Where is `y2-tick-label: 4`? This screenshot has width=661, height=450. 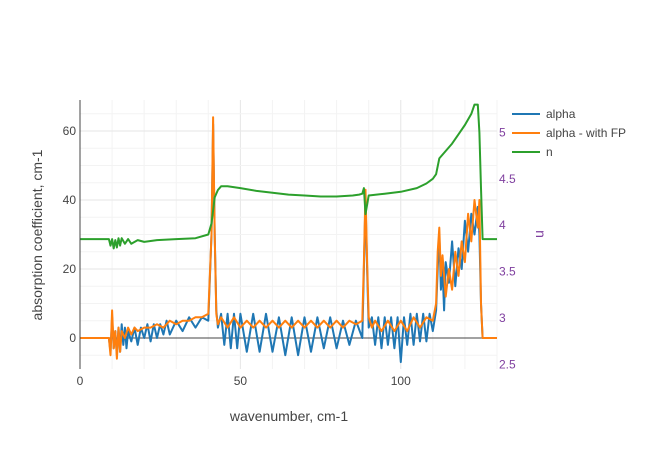
y2-tick-label: 4 is located at coordinates (502, 225).